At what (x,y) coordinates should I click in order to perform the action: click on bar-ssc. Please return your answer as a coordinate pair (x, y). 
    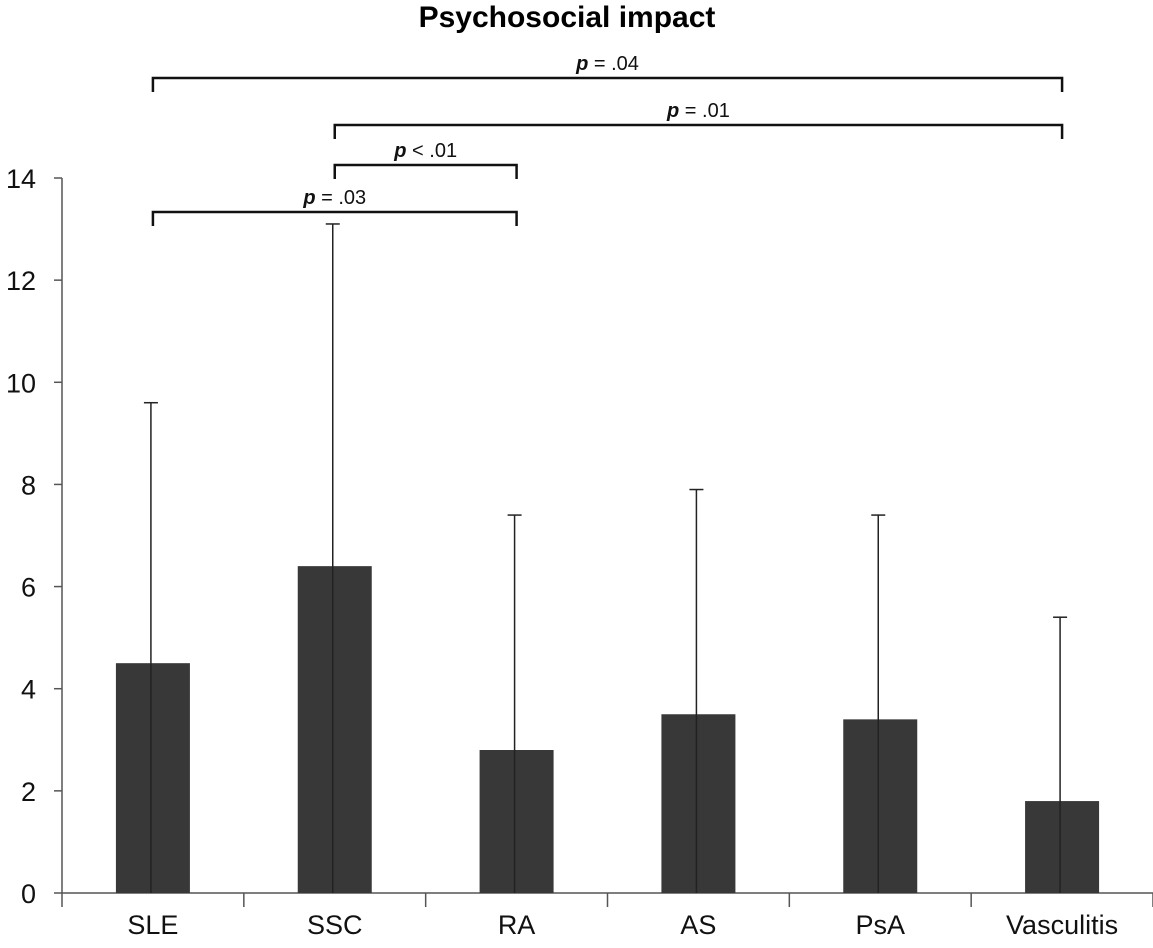
    Looking at the image, I should click on (334, 729).